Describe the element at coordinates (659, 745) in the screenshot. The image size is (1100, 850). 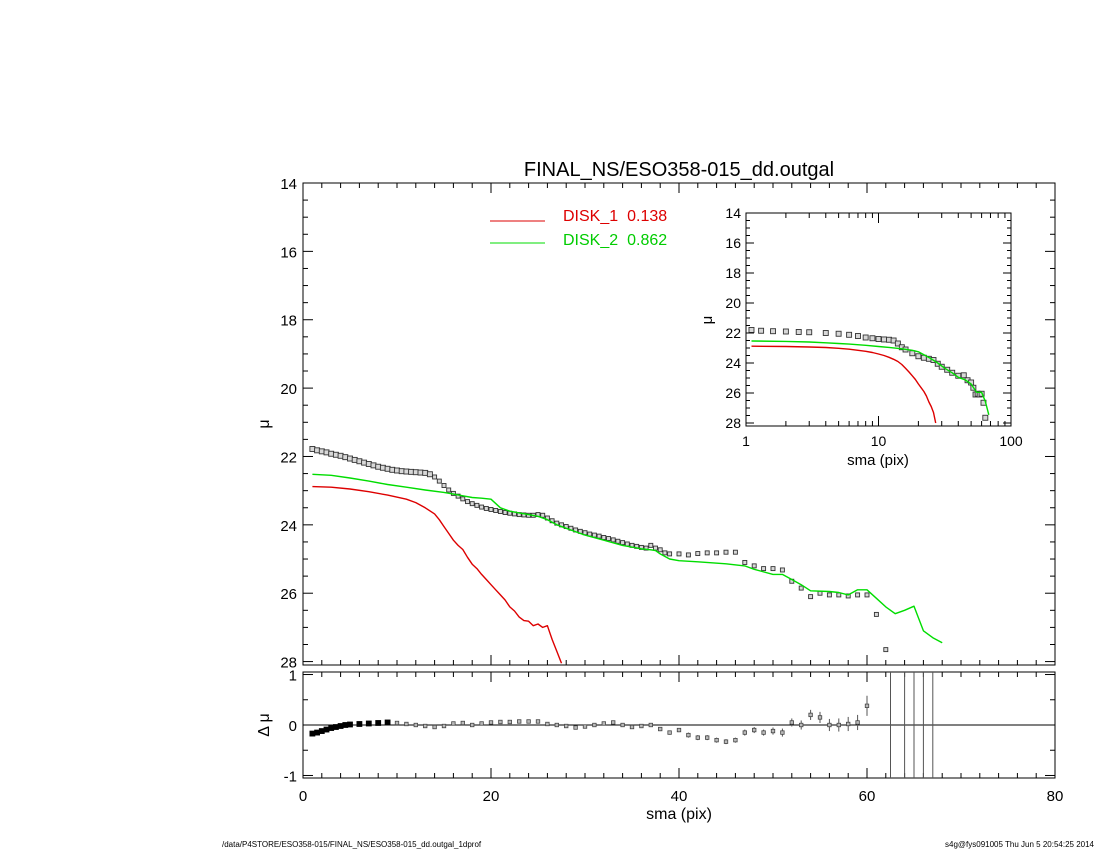
I see `residual-panel: -101 0 20 40 60 80 sma (pix) Δ μ` at that location.